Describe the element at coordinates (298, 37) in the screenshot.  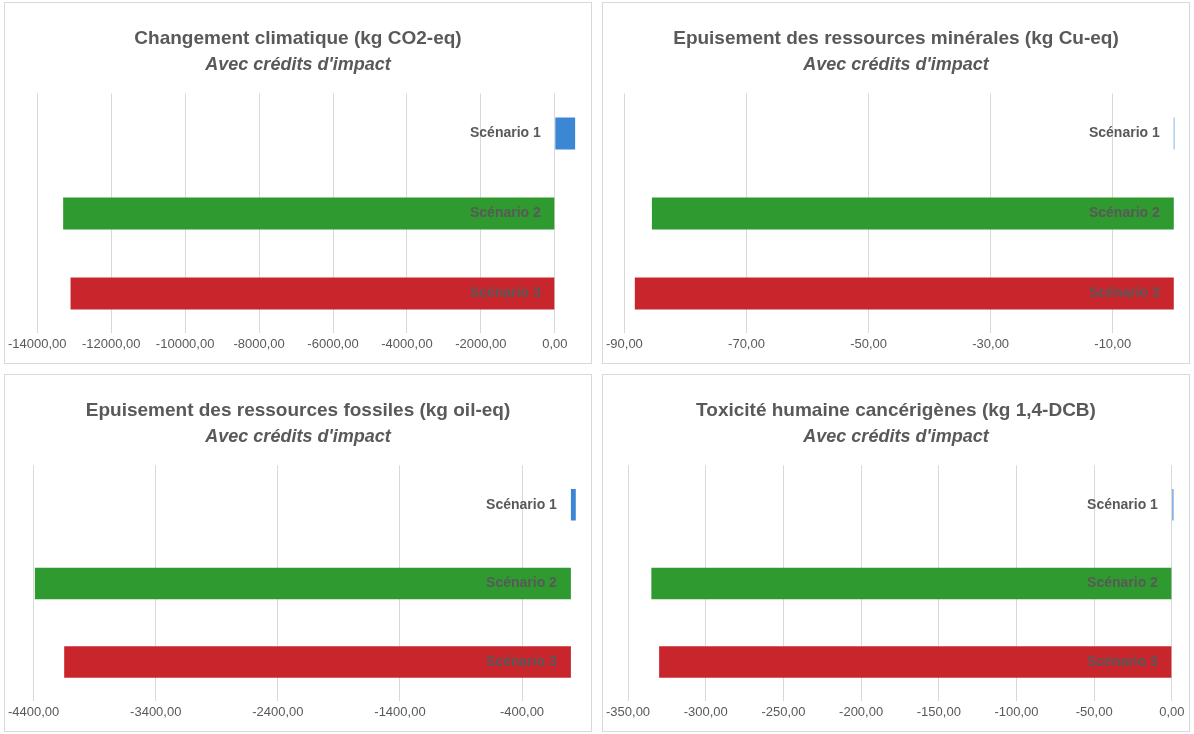
I see `chart-title: Changement climatique (kg CO2-eq)` at that location.